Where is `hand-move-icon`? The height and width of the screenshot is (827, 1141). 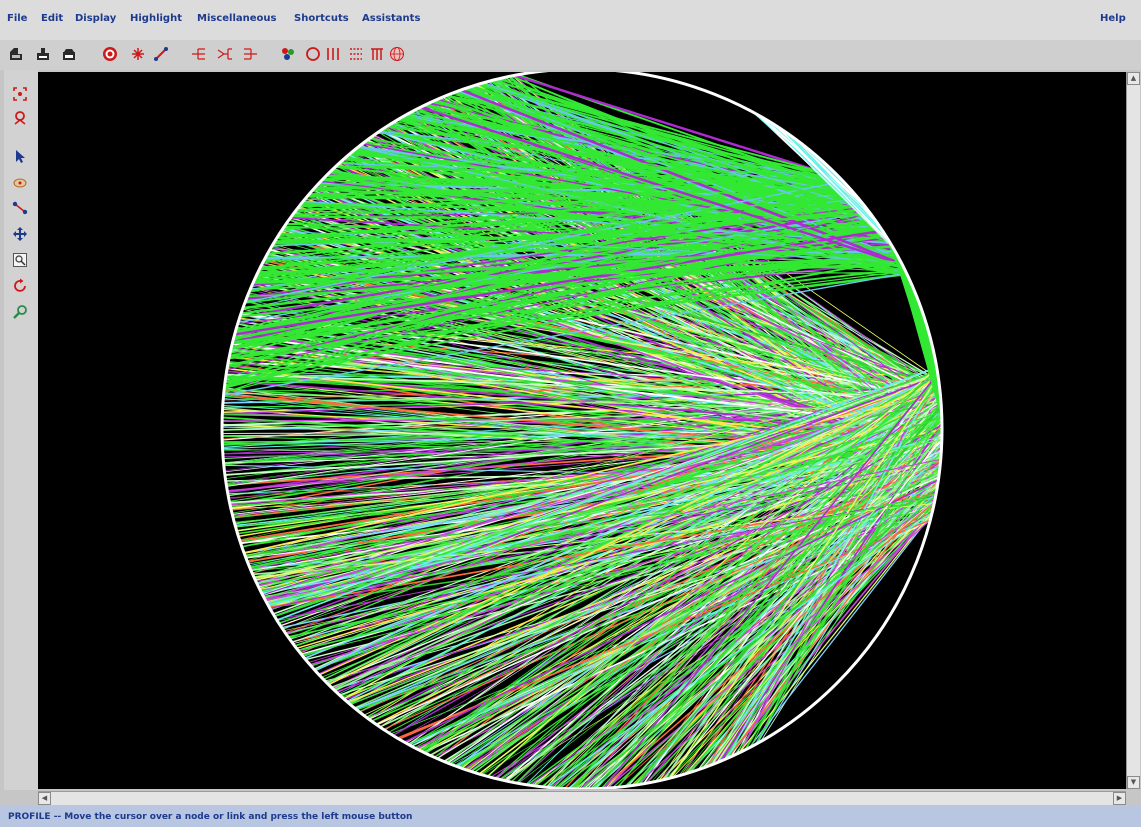 hand-move-icon is located at coordinates (20, 182).